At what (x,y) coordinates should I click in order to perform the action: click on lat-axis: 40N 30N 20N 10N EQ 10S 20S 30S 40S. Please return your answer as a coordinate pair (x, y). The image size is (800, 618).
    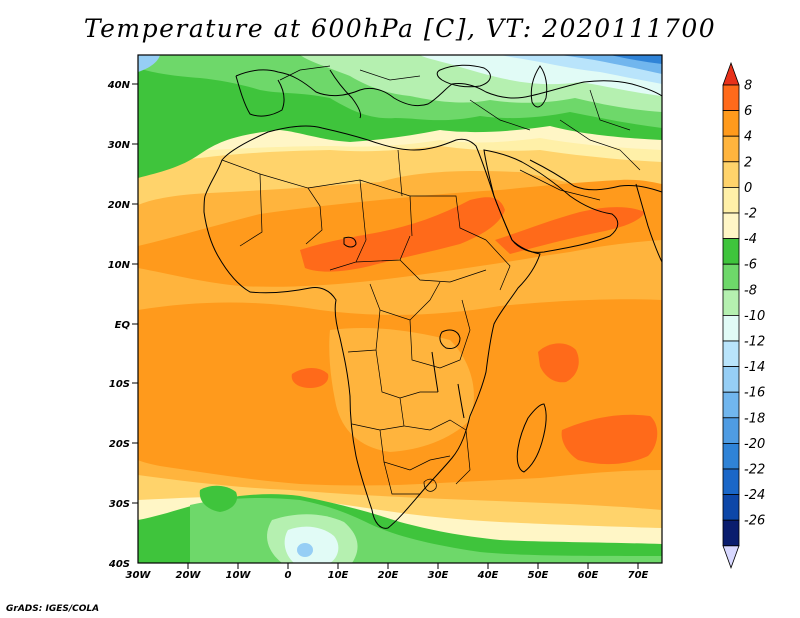
    Looking at the image, I should click on (122, 325).